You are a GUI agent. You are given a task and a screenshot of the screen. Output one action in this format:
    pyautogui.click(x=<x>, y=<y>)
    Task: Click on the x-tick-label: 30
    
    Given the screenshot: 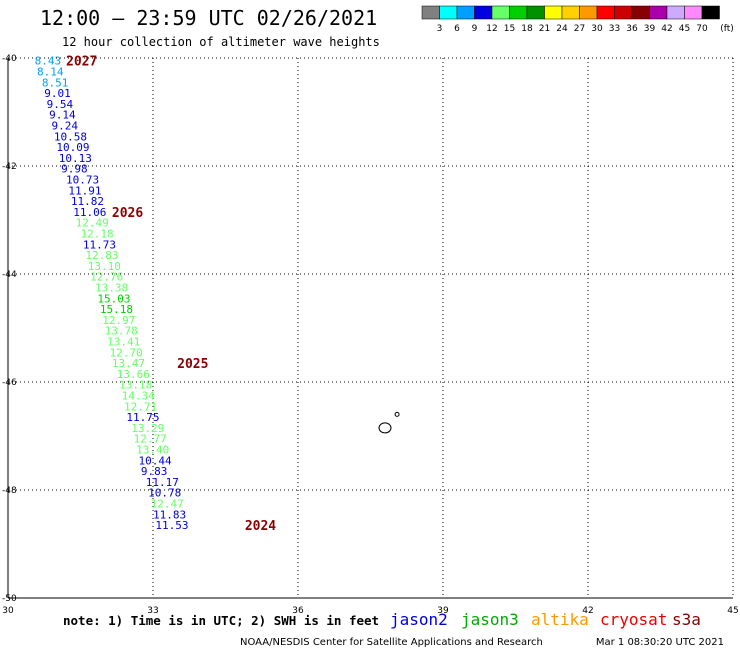 What is the action you would take?
    pyautogui.click(x=8, y=611)
    